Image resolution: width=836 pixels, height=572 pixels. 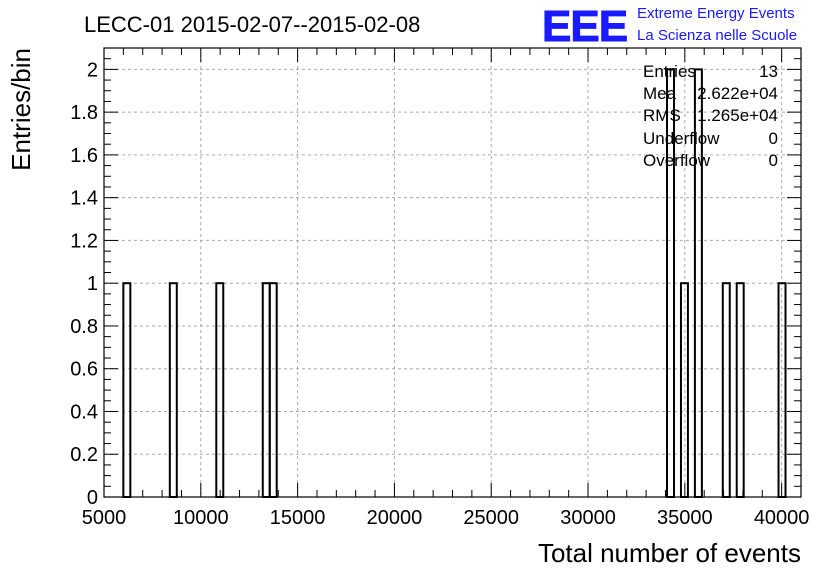 I want to click on stats-mean-label: Mea, so click(x=660, y=93).